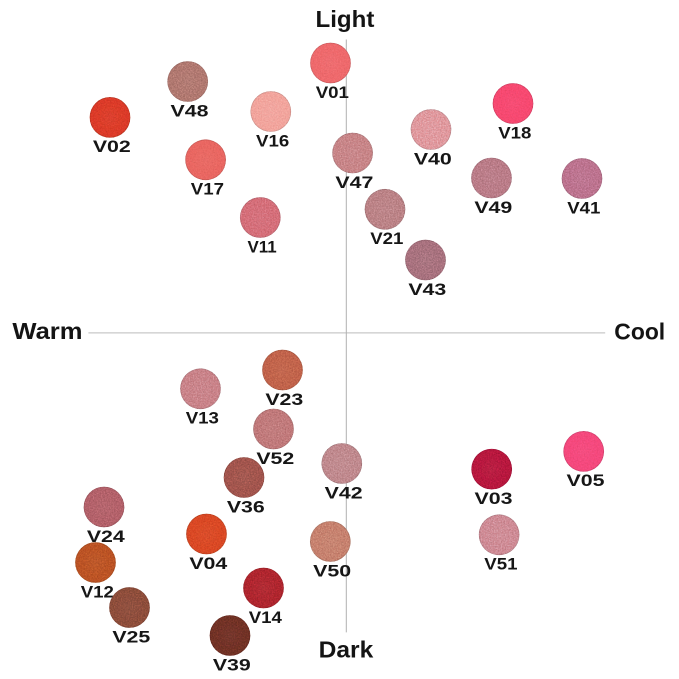 The height and width of the screenshot is (679, 679). Describe the element at coordinates (639, 332) in the screenshot. I see `svg-text: Cool` at that location.